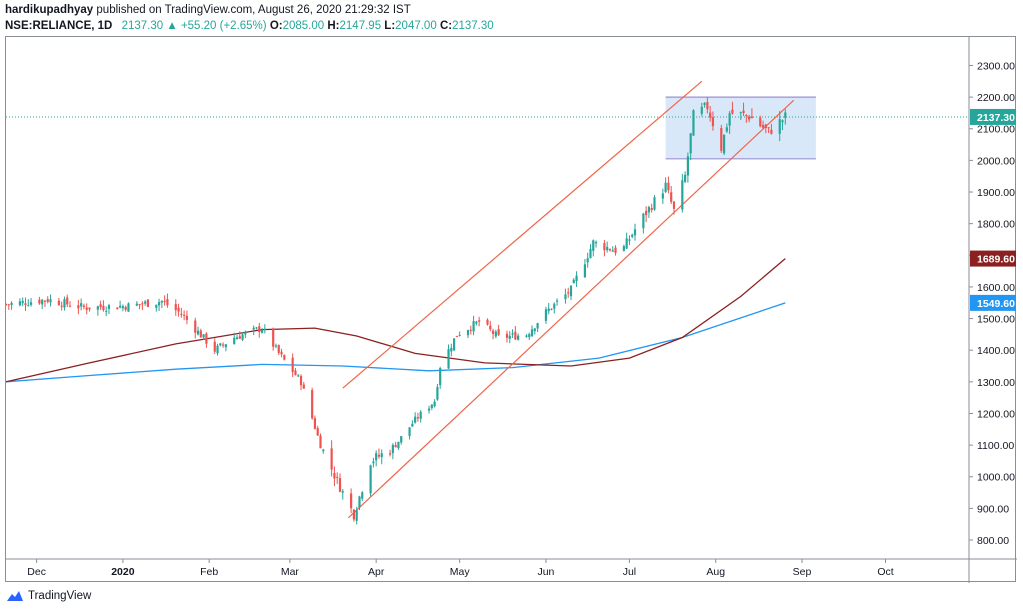 The height and width of the screenshot is (610, 1023). What do you see at coordinates (996, 98) in the screenshot?
I see `y-tick-label: 2200.00` at bounding box center [996, 98].